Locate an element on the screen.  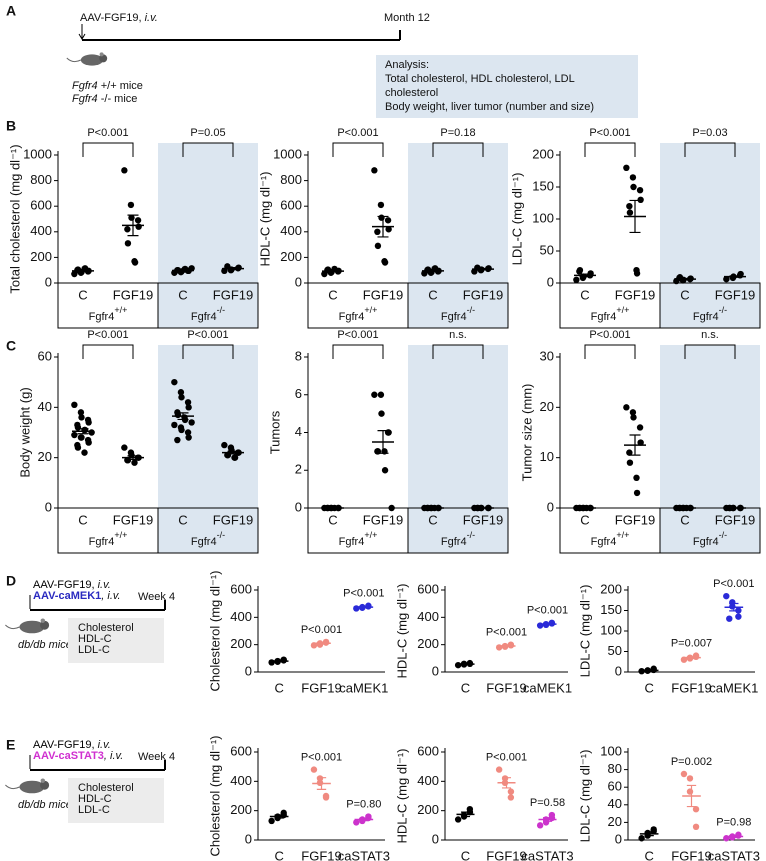
panel-label: C is located at coordinates (11, 346).